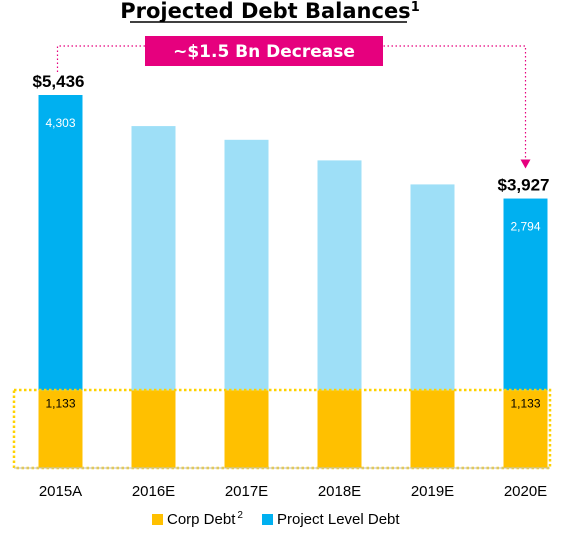  I want to click on bar-corp-debt-2015A, so click(60, 429).